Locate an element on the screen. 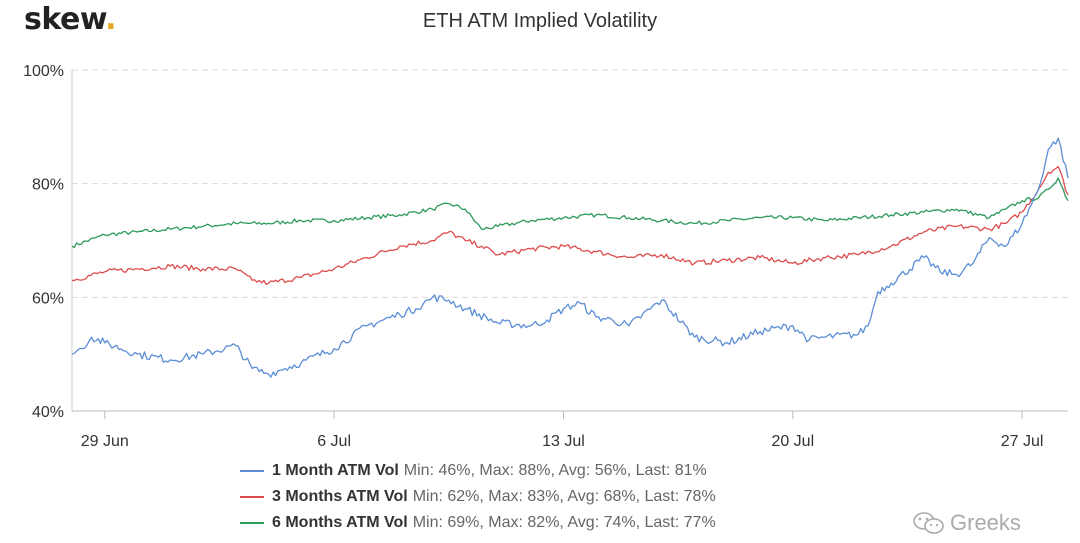  watermark: Greeks is located at coordinates (966, 523).